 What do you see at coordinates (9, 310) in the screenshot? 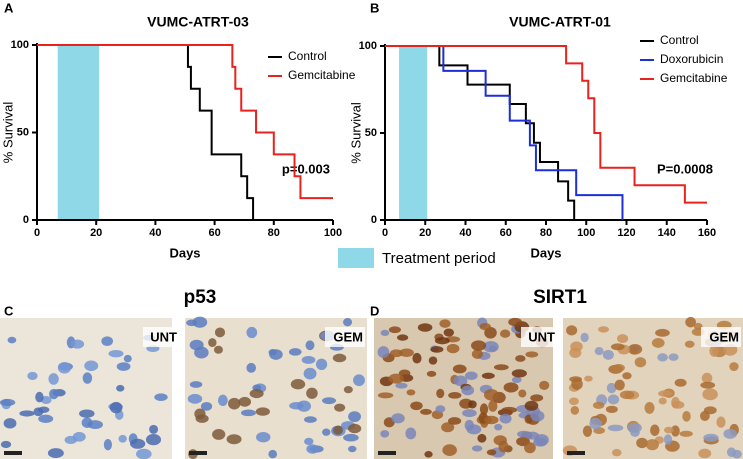
I see `panel-letter: C` at bounding box center [9, 310].